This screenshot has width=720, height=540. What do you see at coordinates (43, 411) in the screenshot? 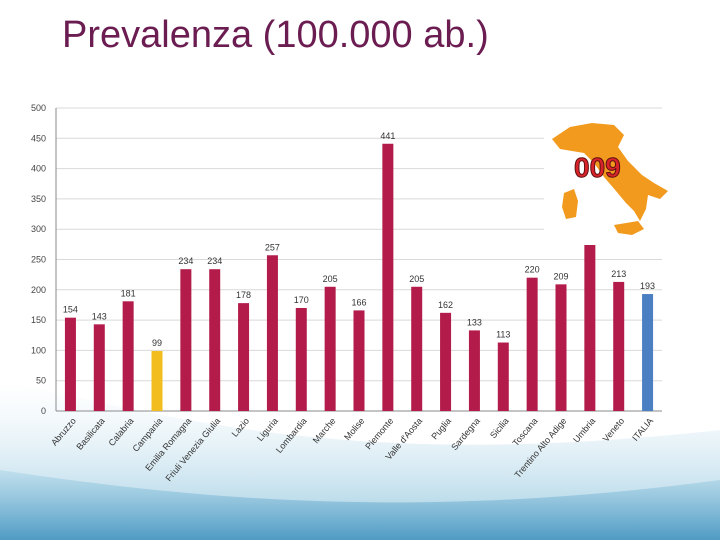
I see `y-tick-label: 0` at bounding box center [43, 411].